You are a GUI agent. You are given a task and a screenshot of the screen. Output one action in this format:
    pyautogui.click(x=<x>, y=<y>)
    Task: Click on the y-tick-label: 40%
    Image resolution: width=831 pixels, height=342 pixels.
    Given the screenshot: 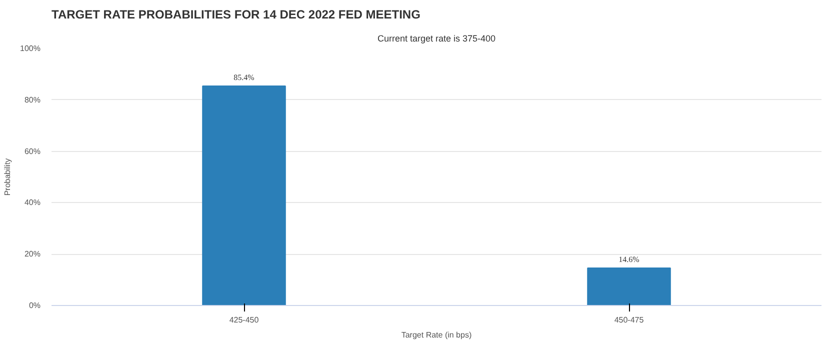 What is the action you would take?
    pyautogui.click(x=32, y=203)
    